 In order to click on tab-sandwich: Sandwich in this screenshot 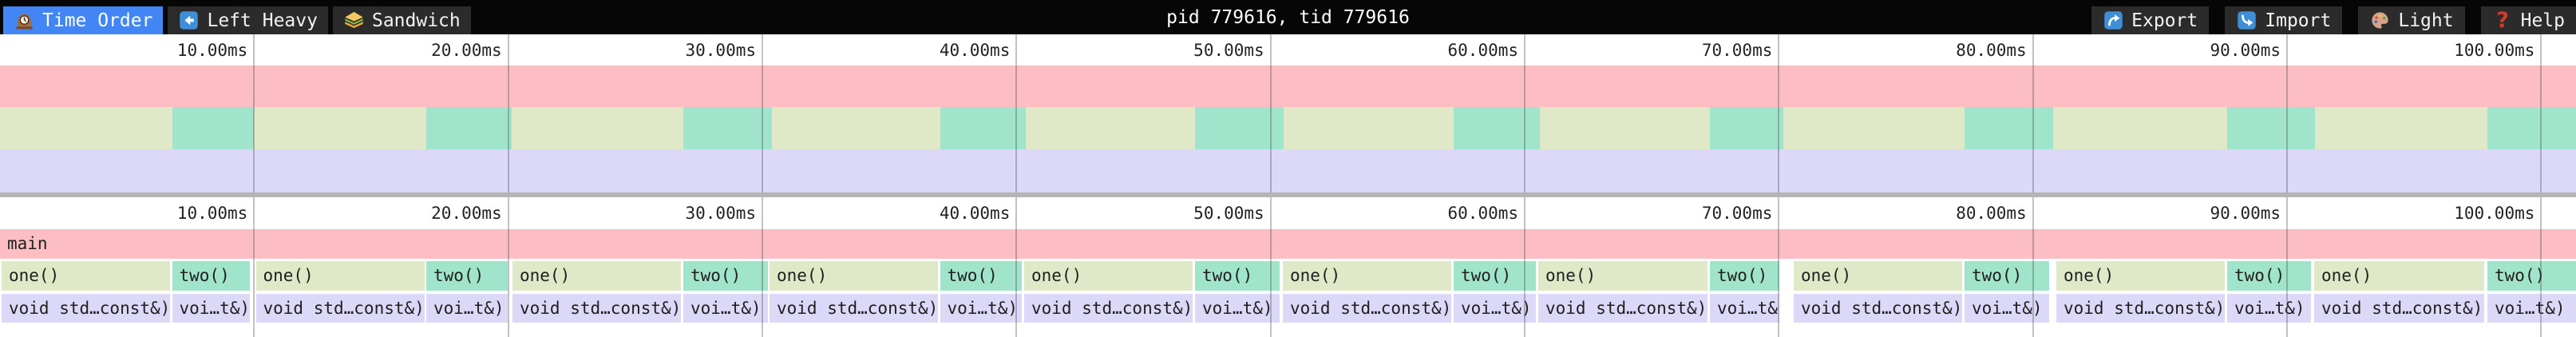, I will do `click(402, 20)`.